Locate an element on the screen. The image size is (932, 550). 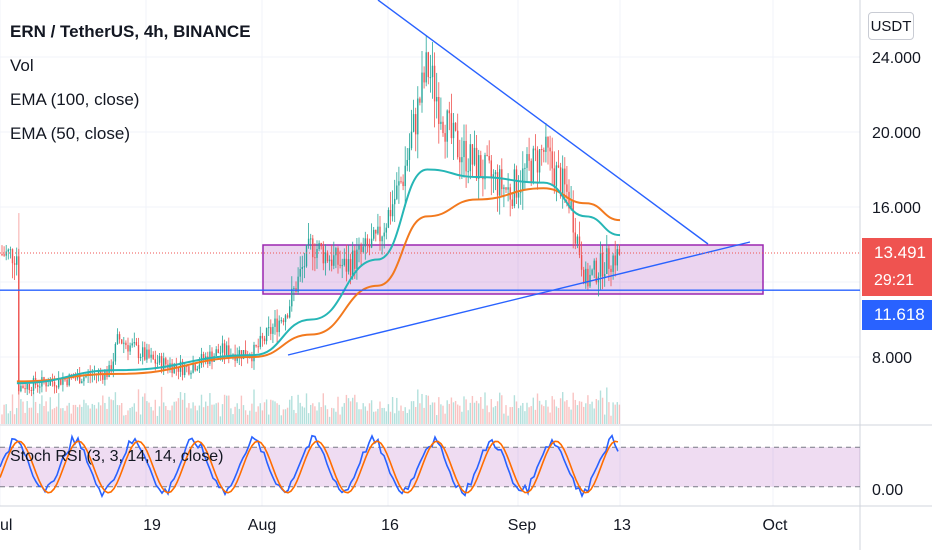
price-tick-label: 24.000 is located at coordinates (896, 58).